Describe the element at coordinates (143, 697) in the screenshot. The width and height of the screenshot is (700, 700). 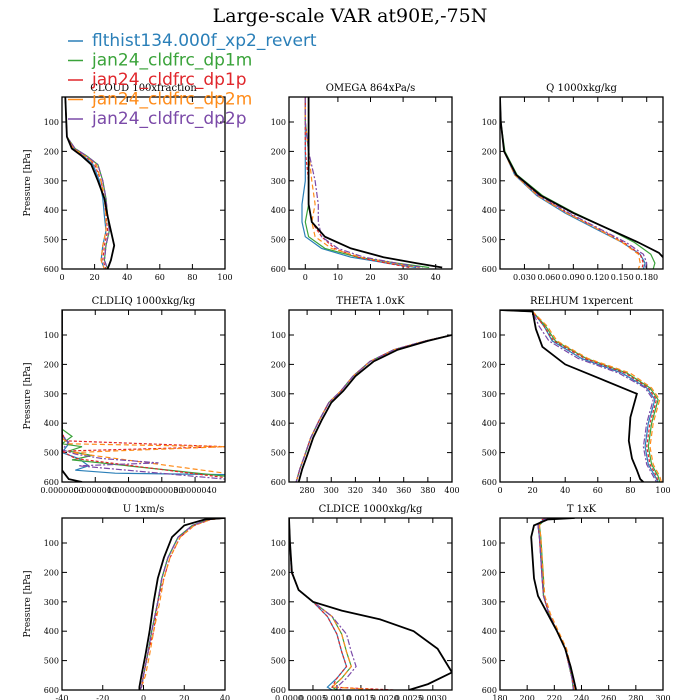
I see `x-tick-label: 0` at that location.